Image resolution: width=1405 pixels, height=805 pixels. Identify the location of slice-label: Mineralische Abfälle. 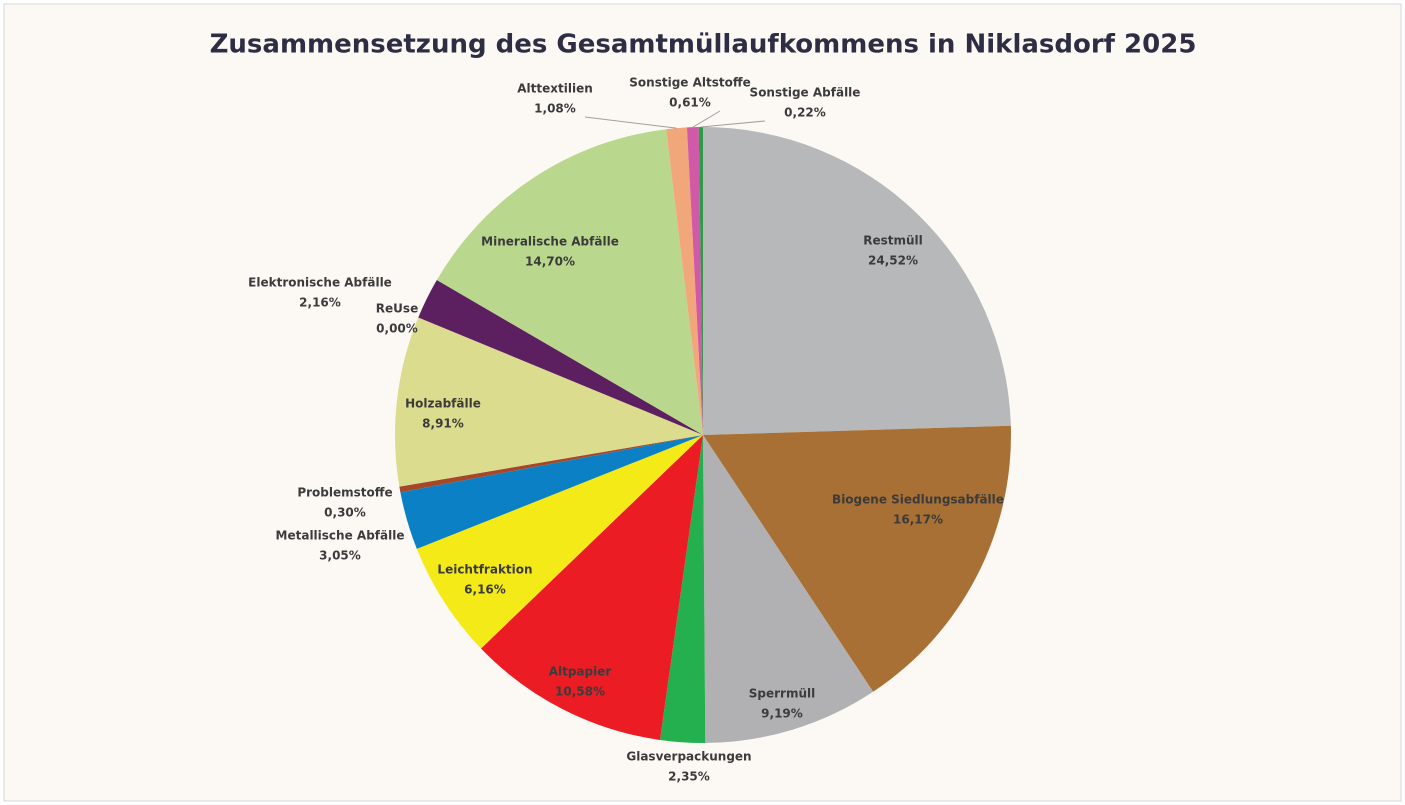
(550, 242).